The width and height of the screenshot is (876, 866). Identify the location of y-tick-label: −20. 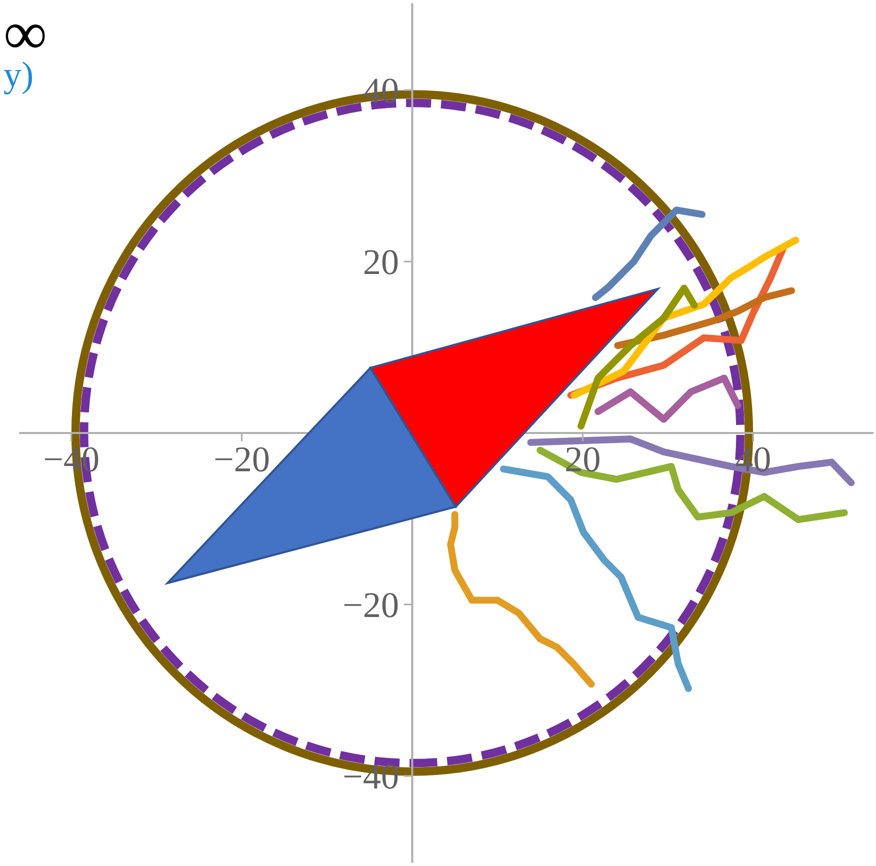
(371, 605).